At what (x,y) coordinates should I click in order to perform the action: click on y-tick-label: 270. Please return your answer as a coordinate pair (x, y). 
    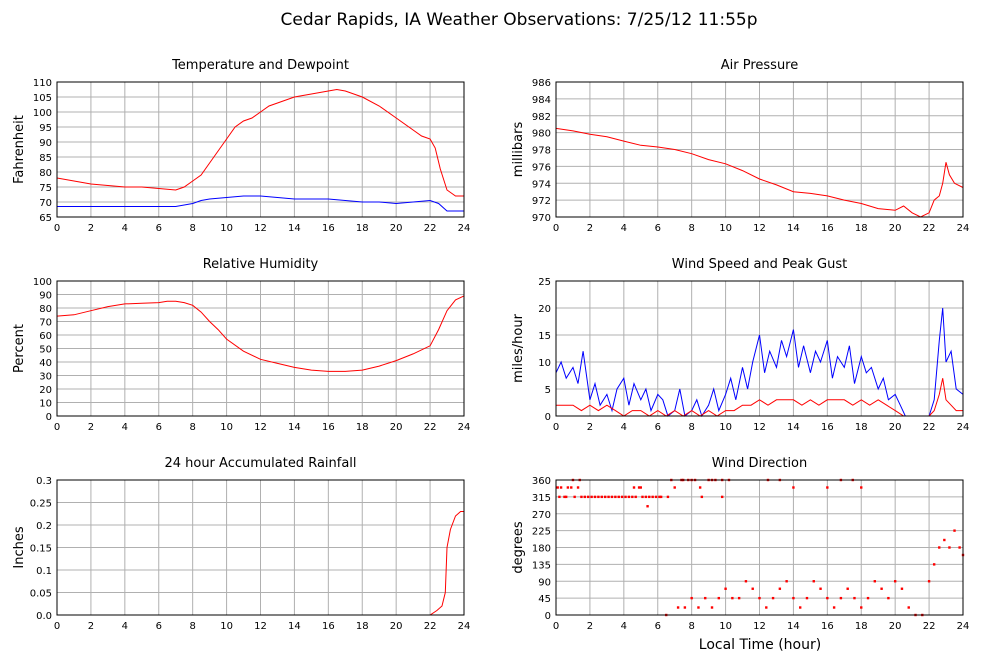
    Looking at the image, I should click on (541, 515).